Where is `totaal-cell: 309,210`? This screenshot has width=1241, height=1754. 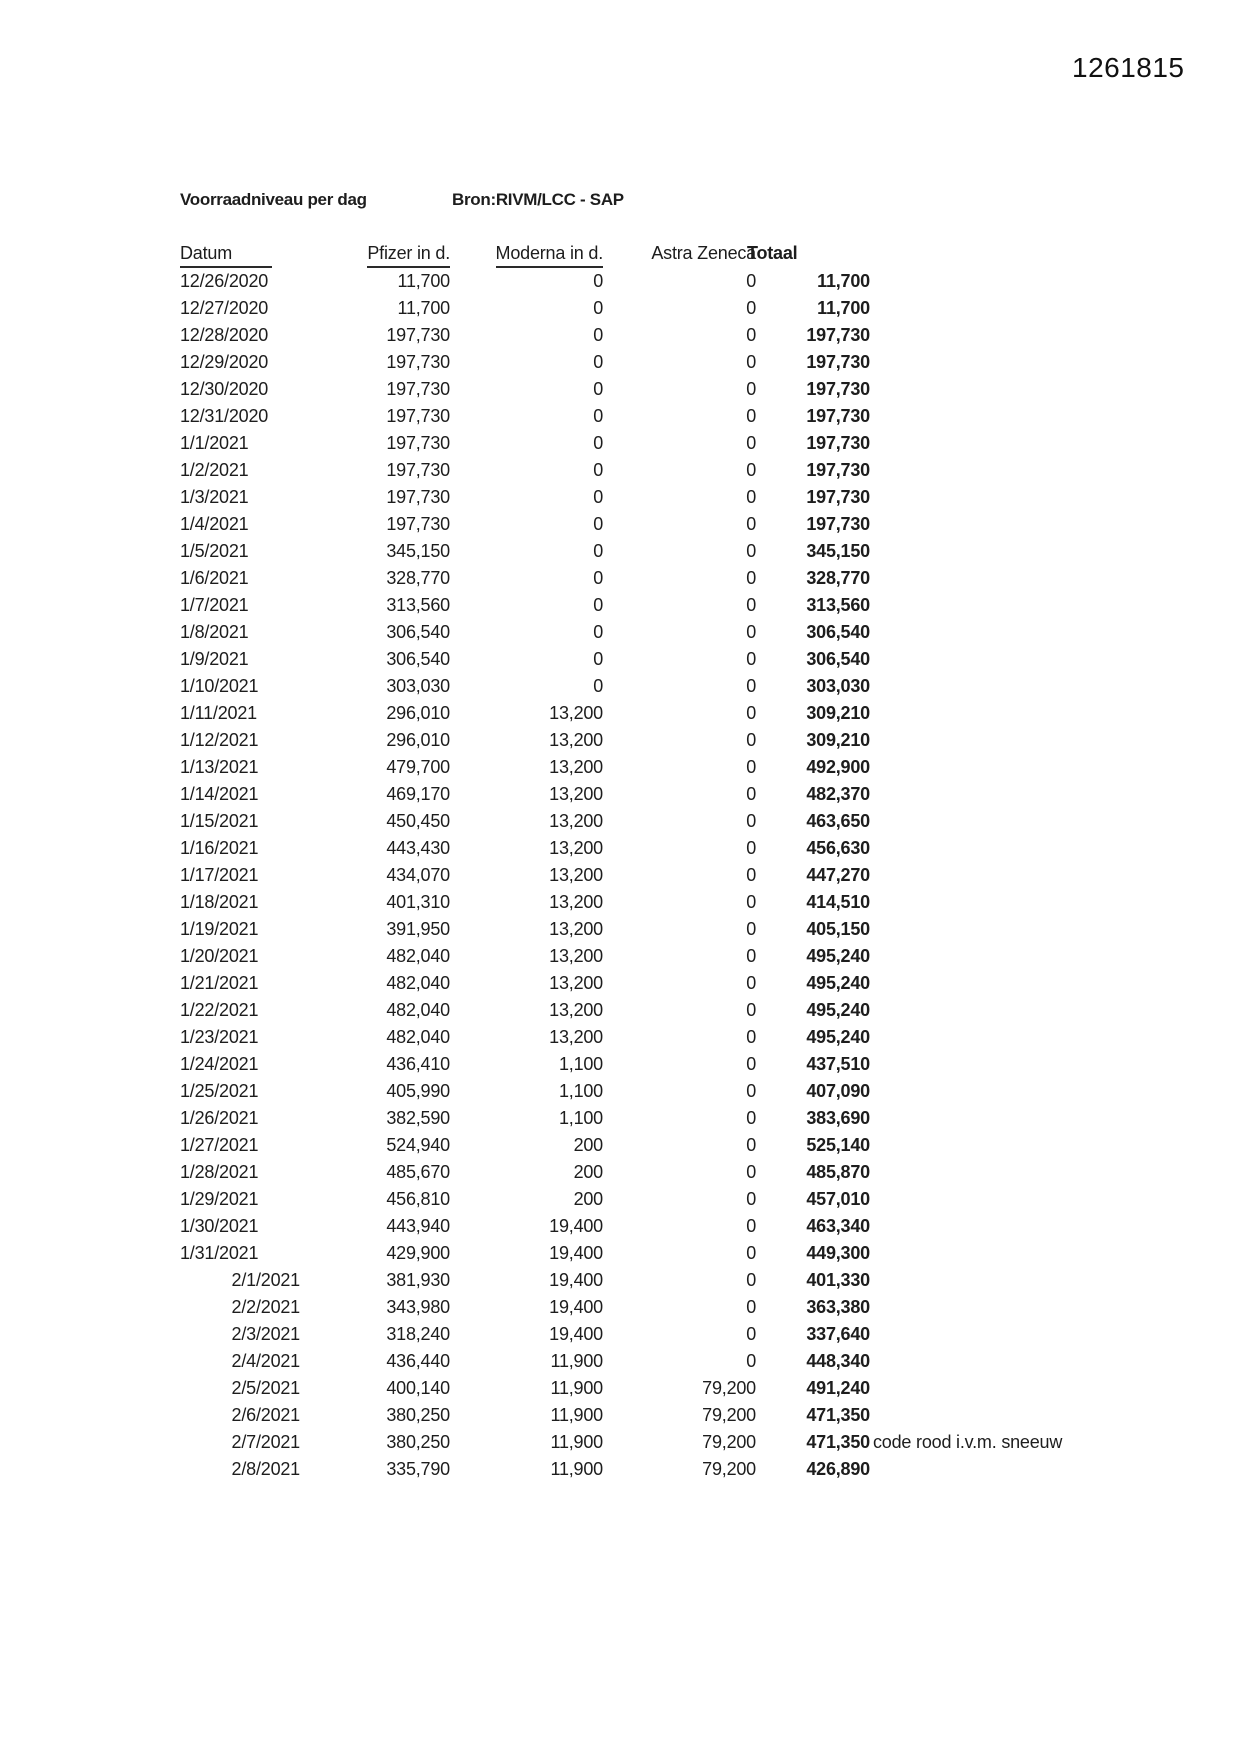
totaal-cell: 309,210 is located at coordinates (838, 740).